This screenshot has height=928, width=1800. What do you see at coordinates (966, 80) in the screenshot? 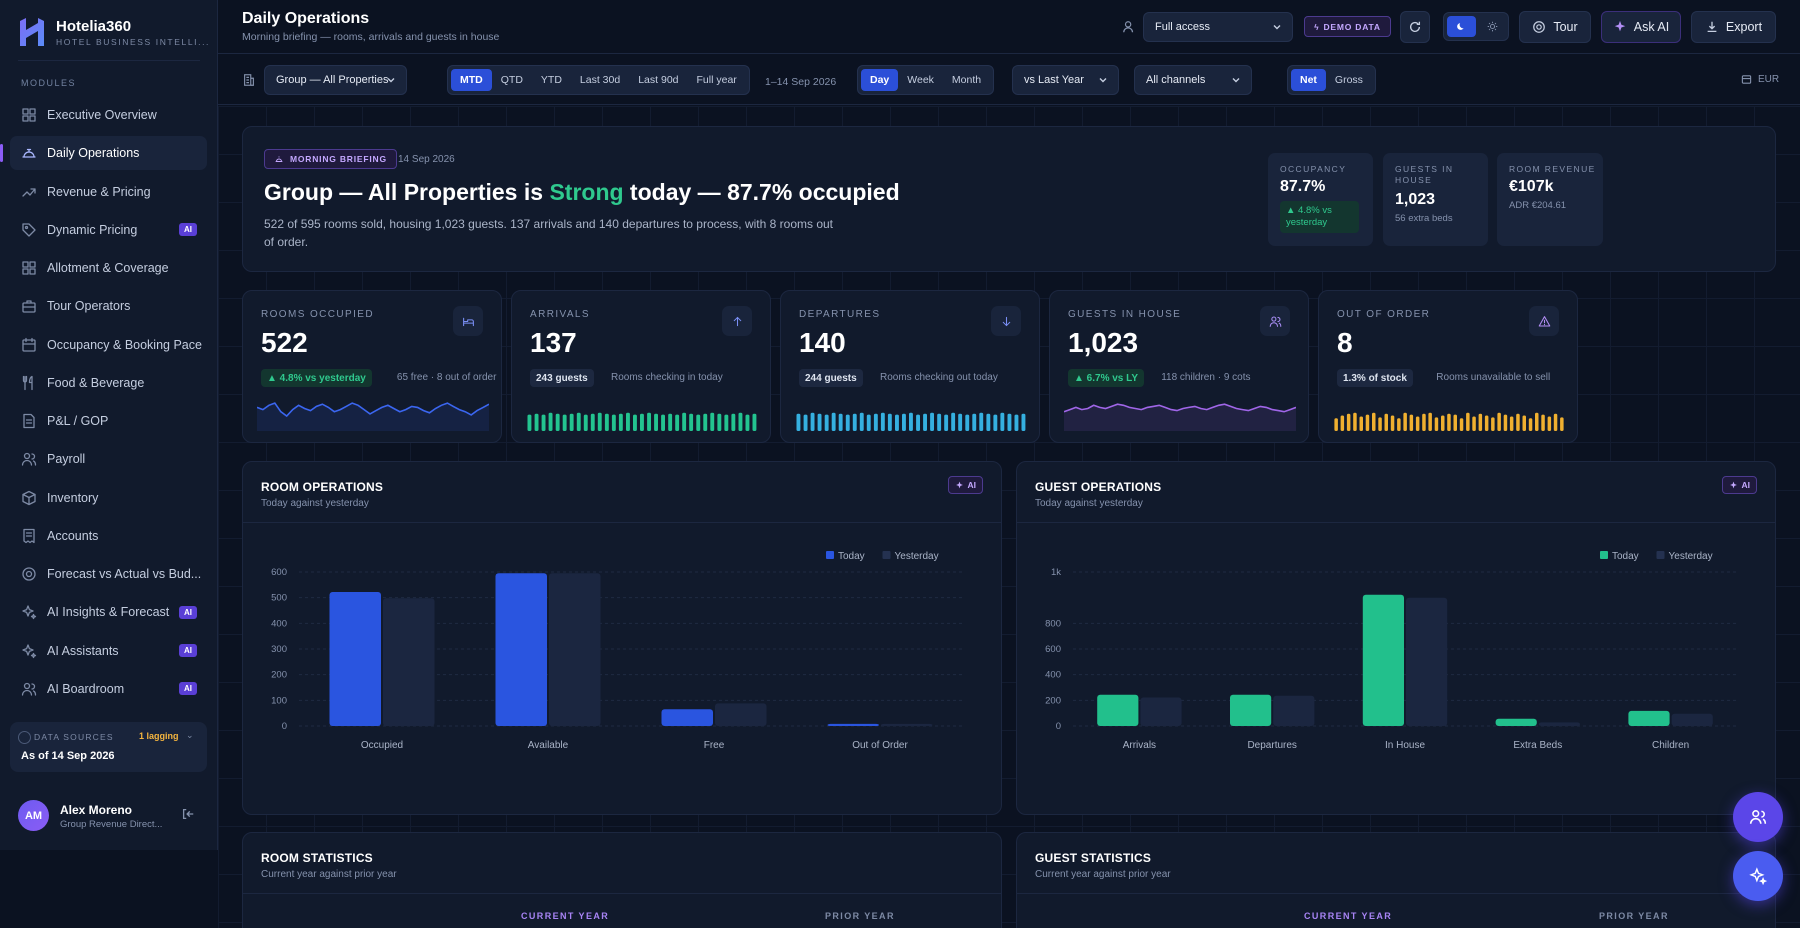
I see `granularity-month: Month` at bounding box center [966, 80].